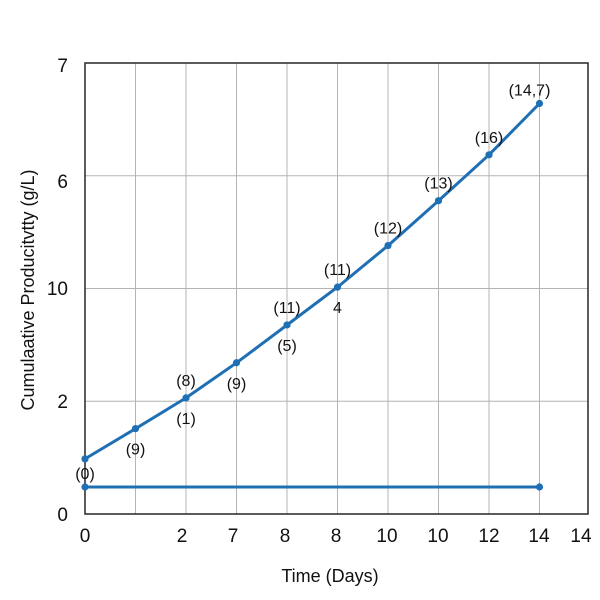 This screenshot has height=600, width=600. I want to click on x-axis-ticks: 0 2 7 8 8 10 10 12 14 14, so click(336, 536).